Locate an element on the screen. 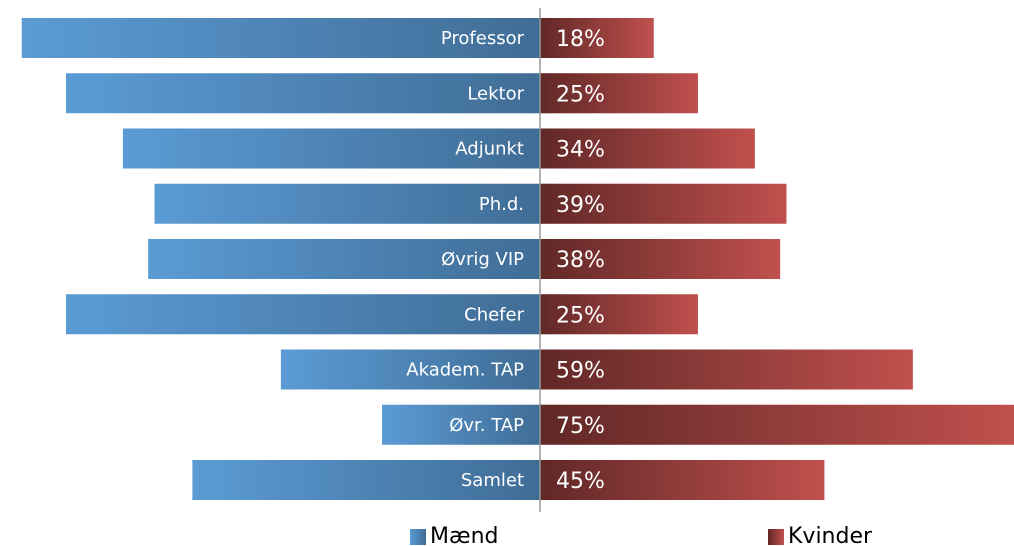  category-label: Samlet is located at coordinates (492, 480).